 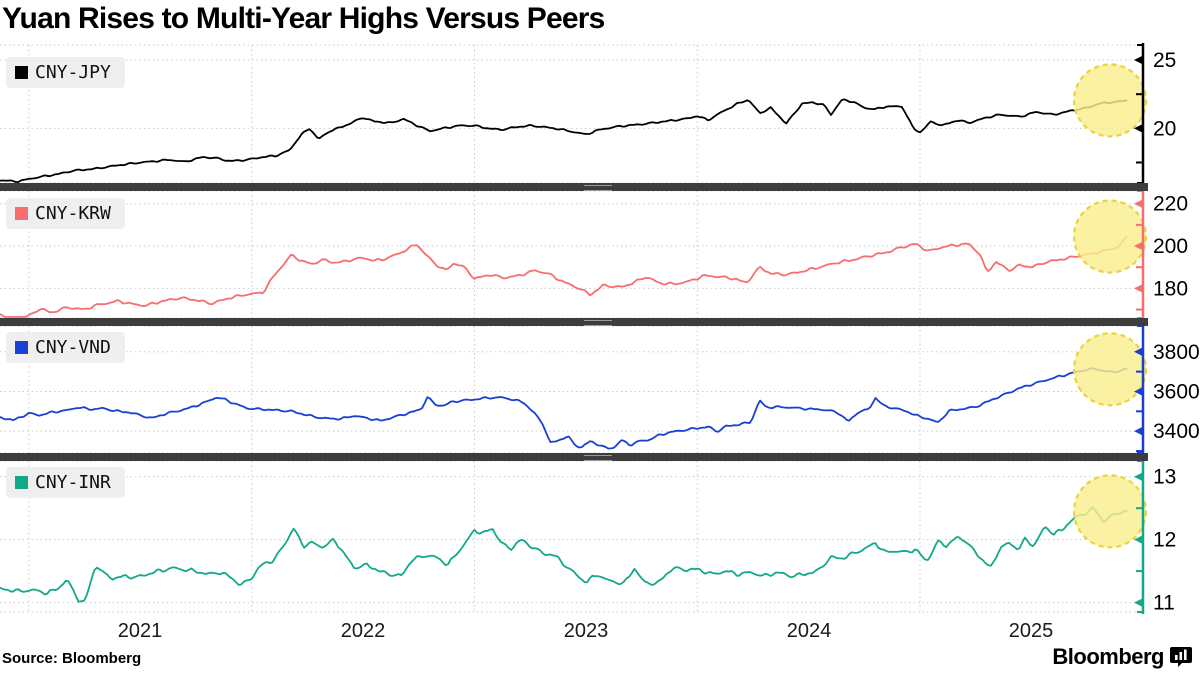 What do you see at coordinates (1164, 60) in the screenshot?
I see `y-tick-label: 25` at bounding box center [1164, 60].